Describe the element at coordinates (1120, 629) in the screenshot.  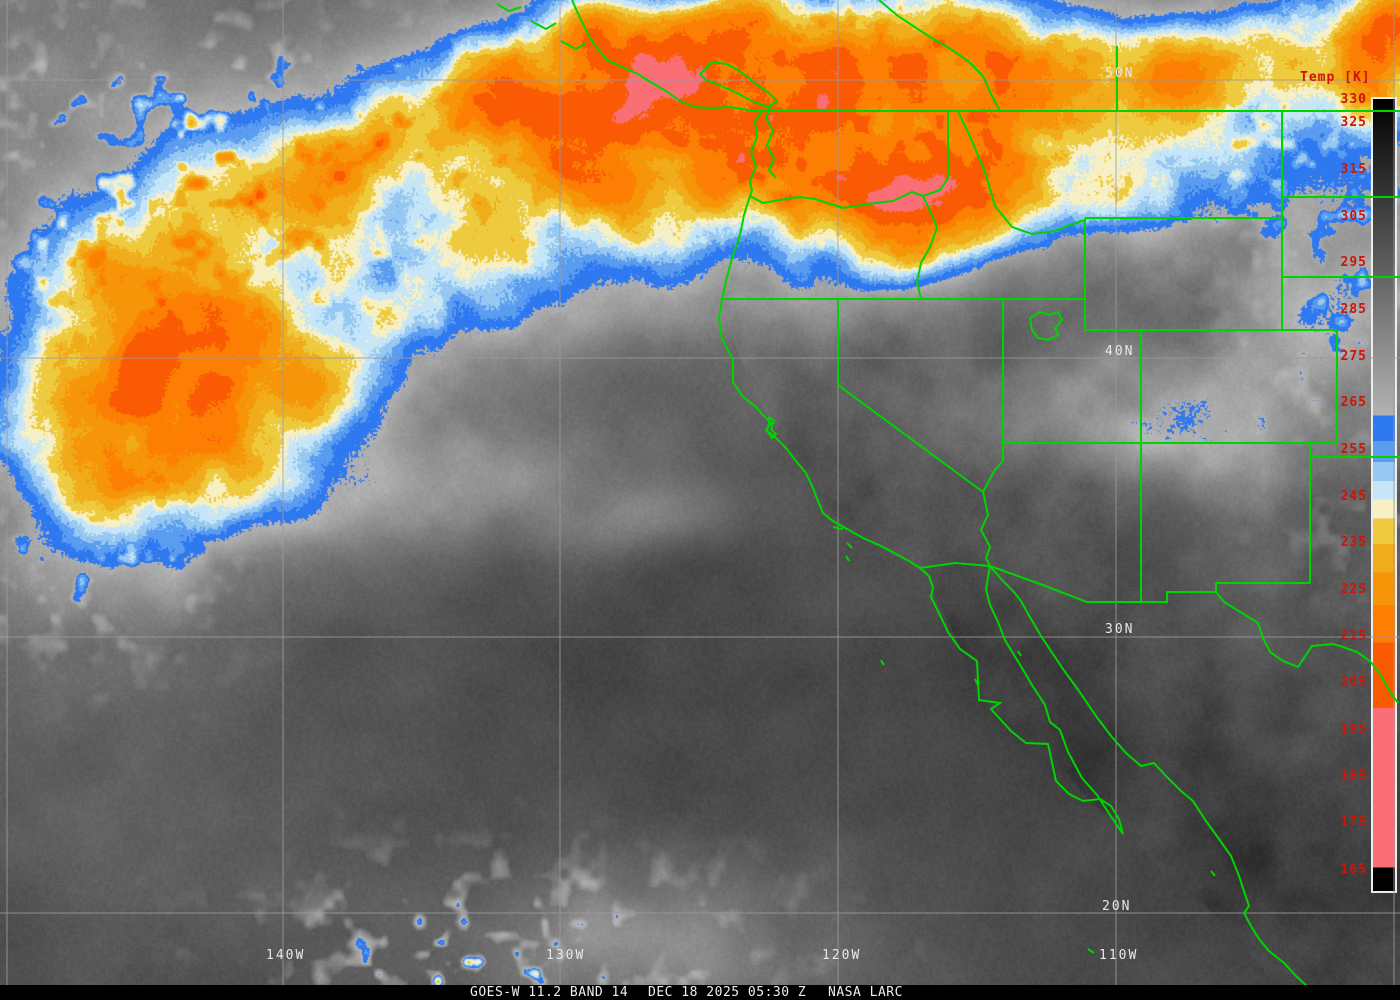
I see `latitude-label: 30N` at that location.